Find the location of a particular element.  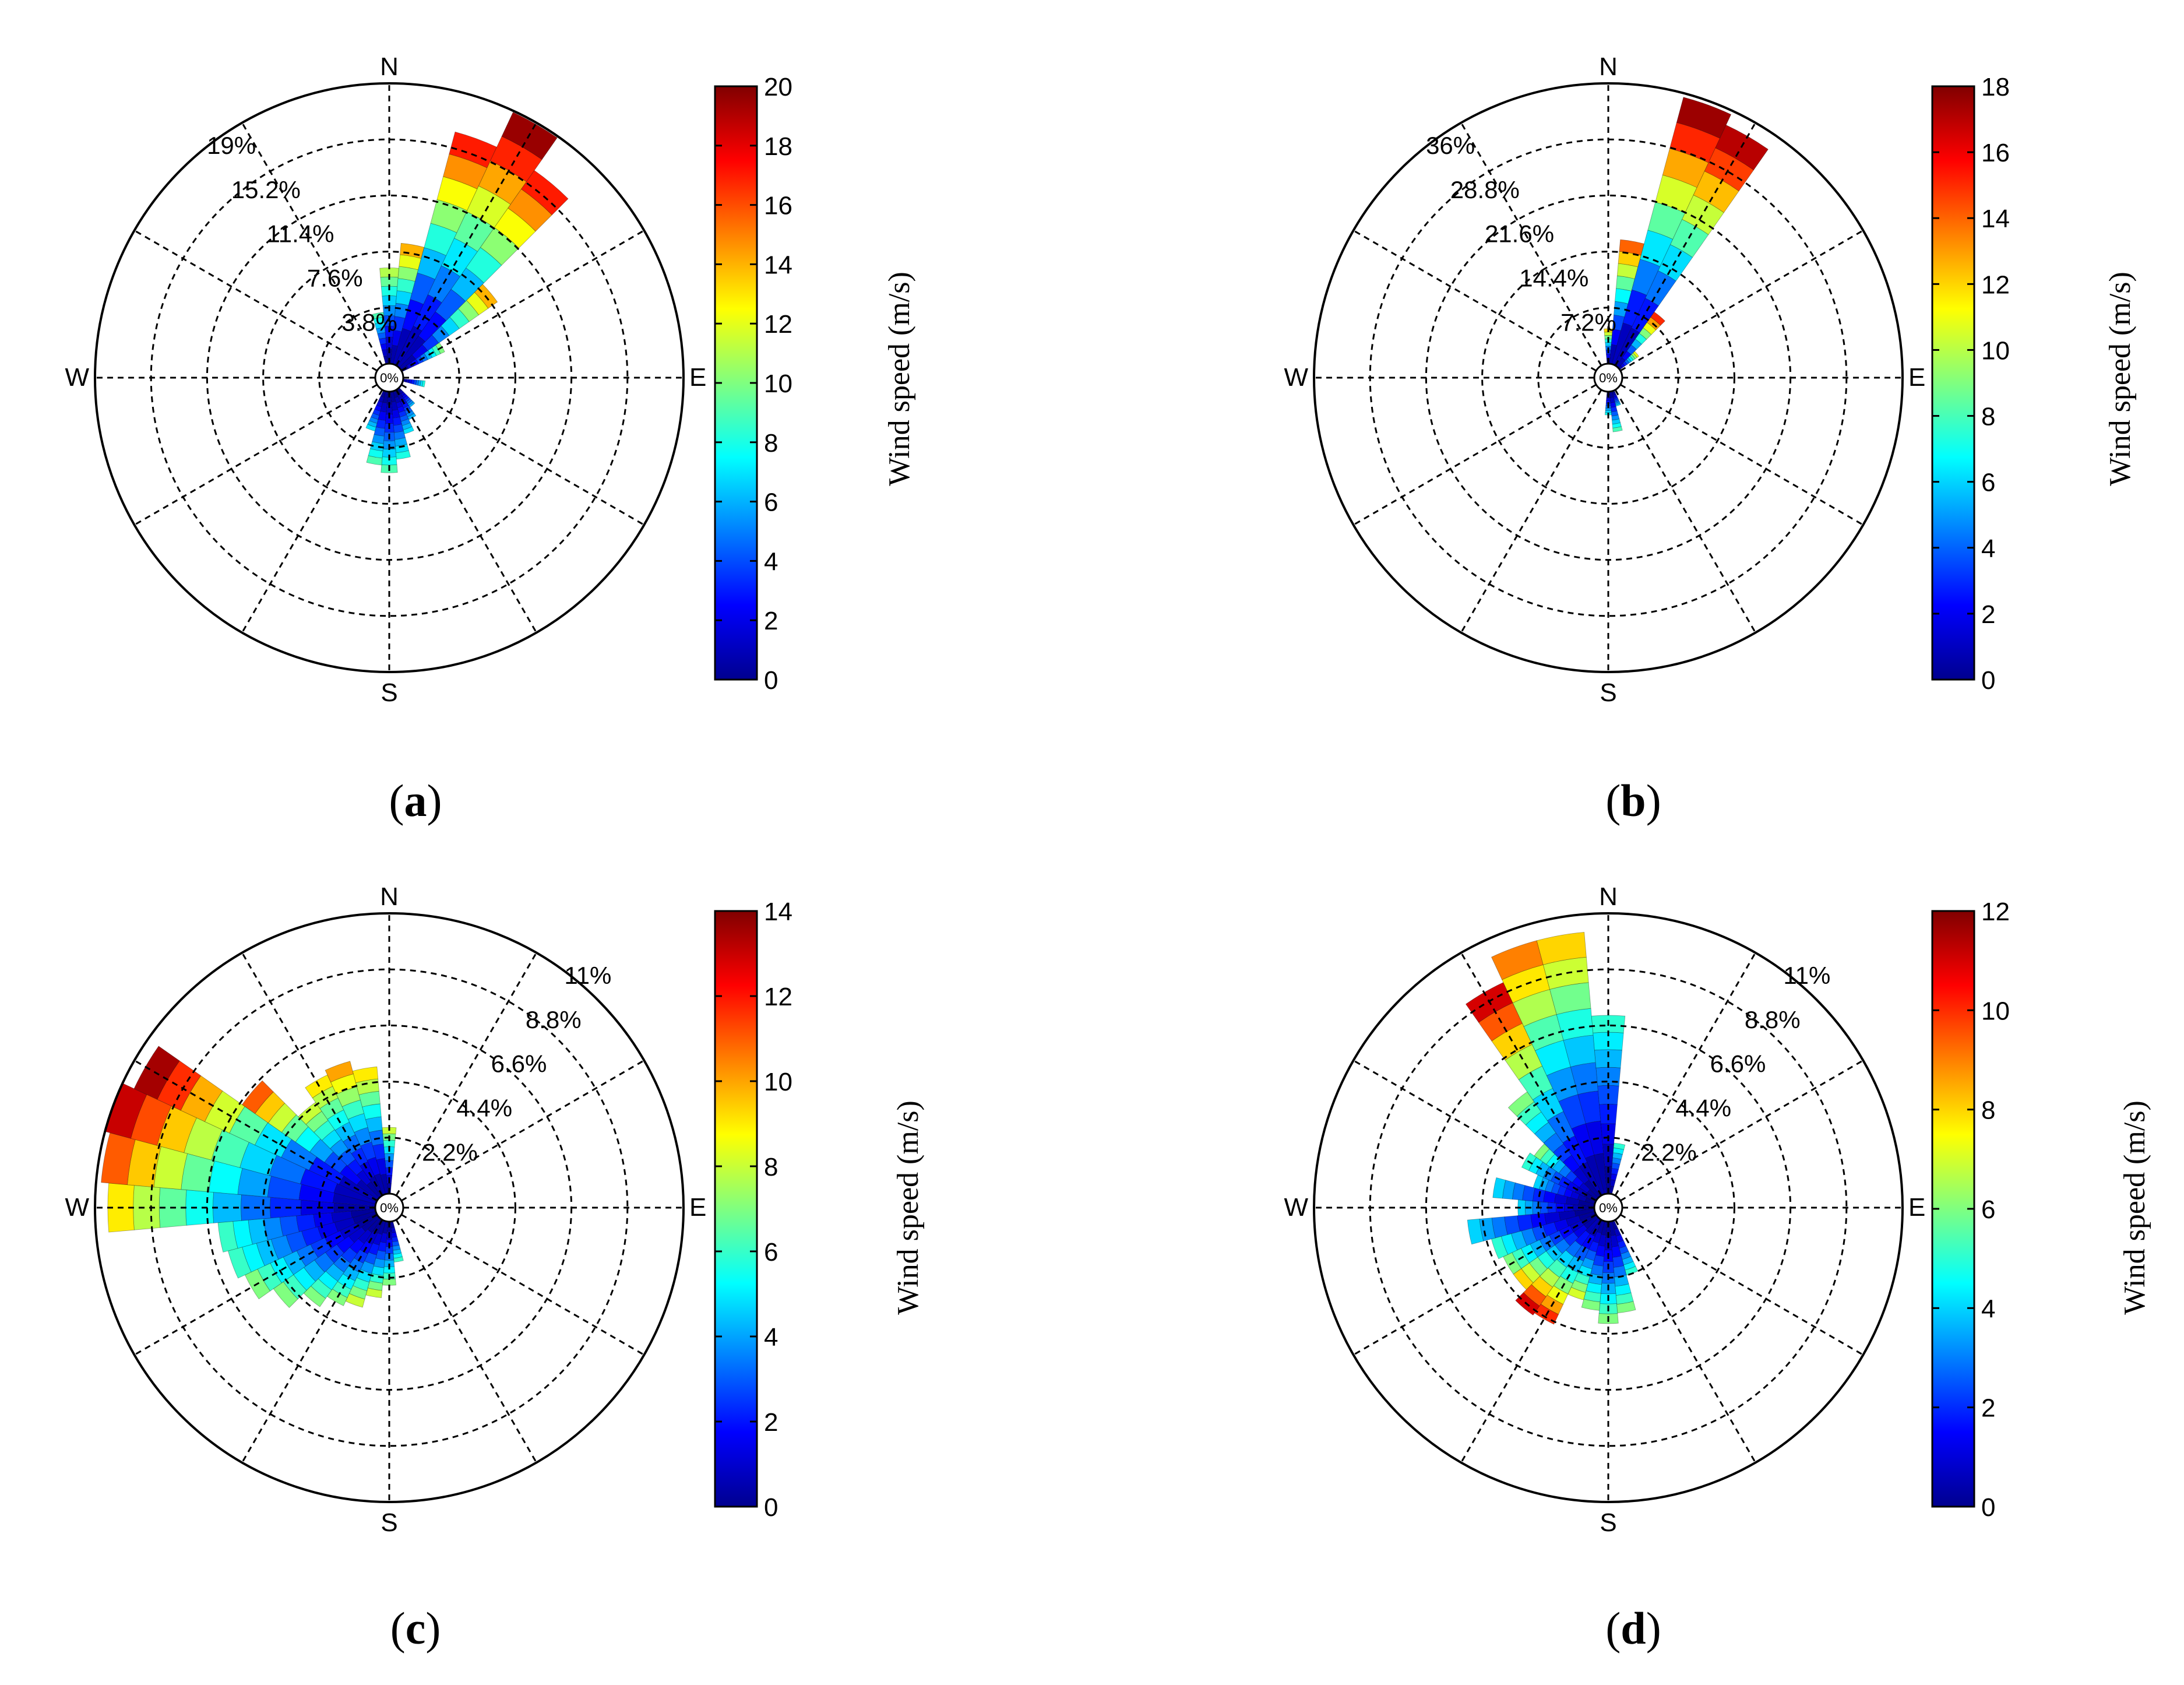

bar-segment-20deg is located at coordinates (1704, 118).